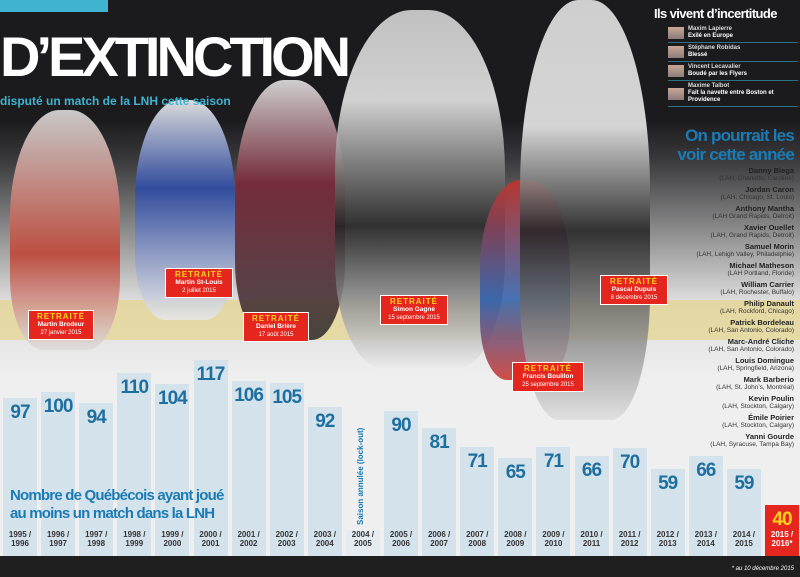  Describe the element at coordinates (211, 375) in the screenshot. I see `bar-value-label: 117` at that location.